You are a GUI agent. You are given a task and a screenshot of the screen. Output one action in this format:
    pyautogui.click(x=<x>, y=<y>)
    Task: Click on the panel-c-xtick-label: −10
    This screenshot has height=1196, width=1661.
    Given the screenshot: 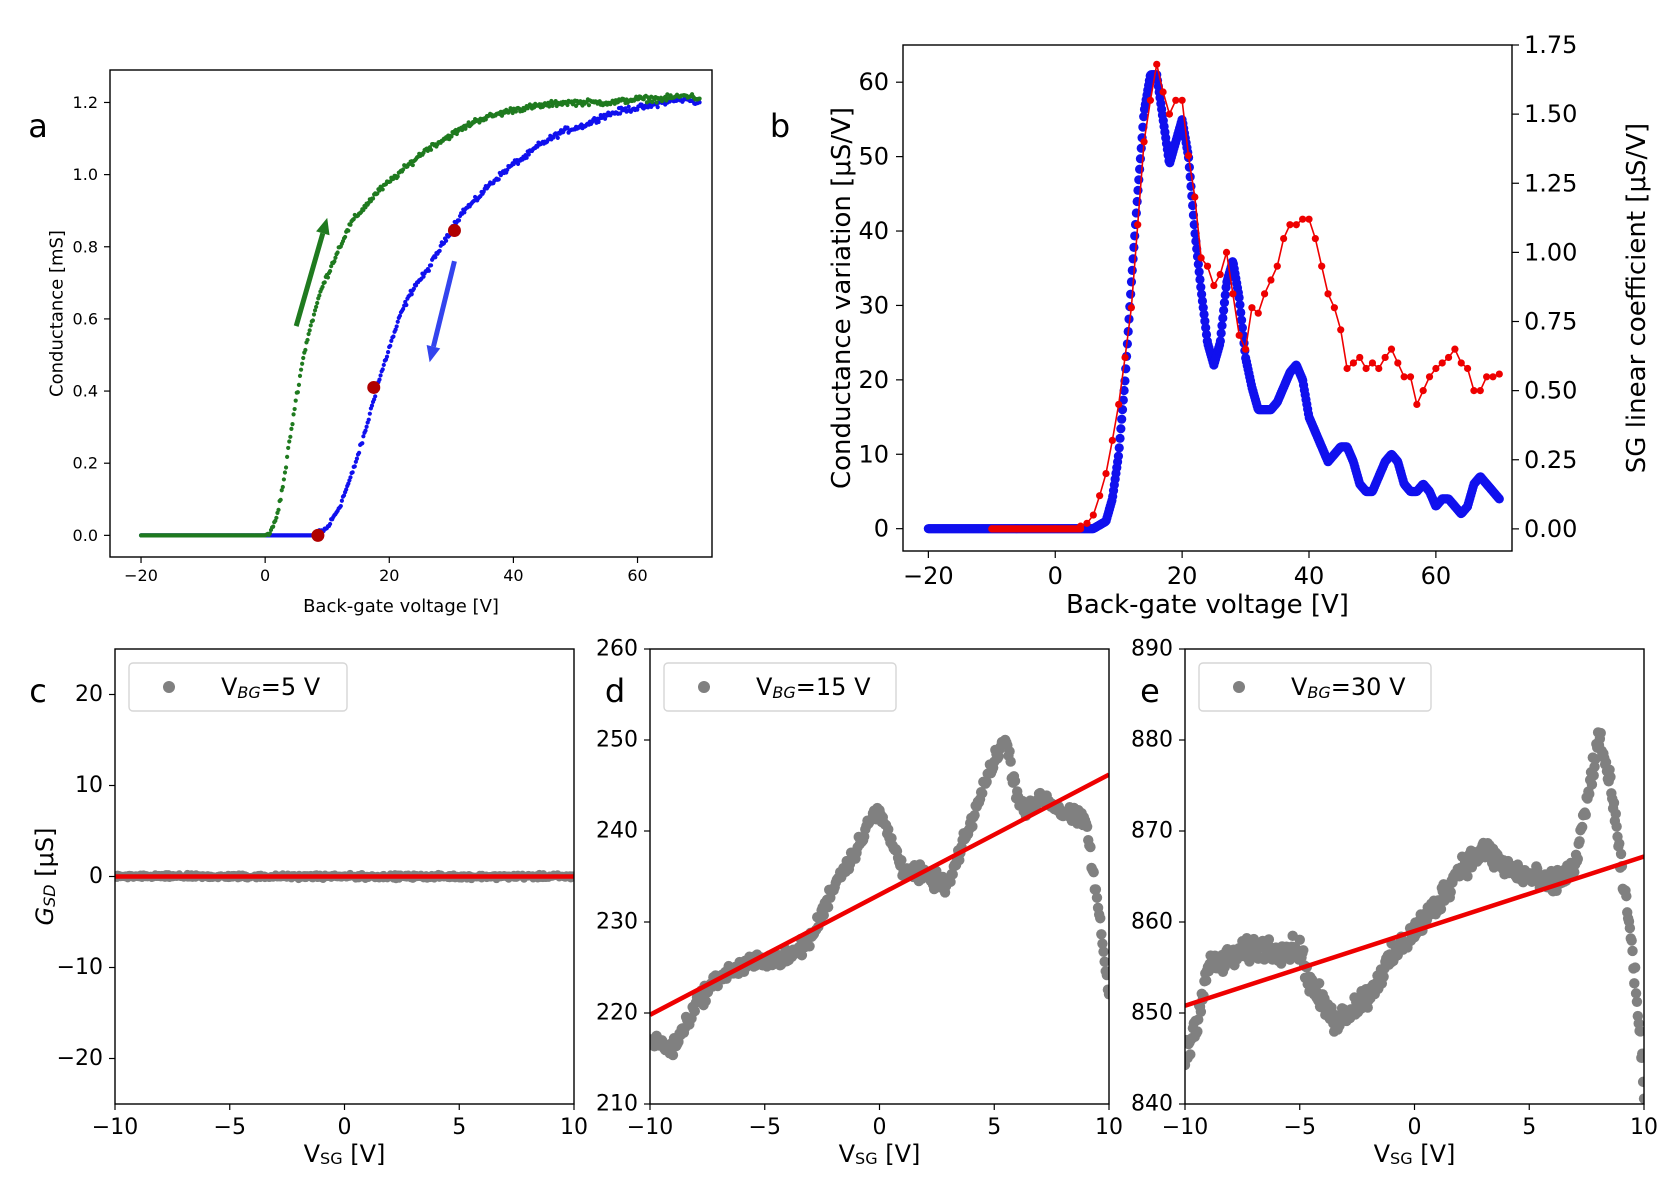 What is the action you would take?
    pyautogui.click(x=115, y=1127)
    